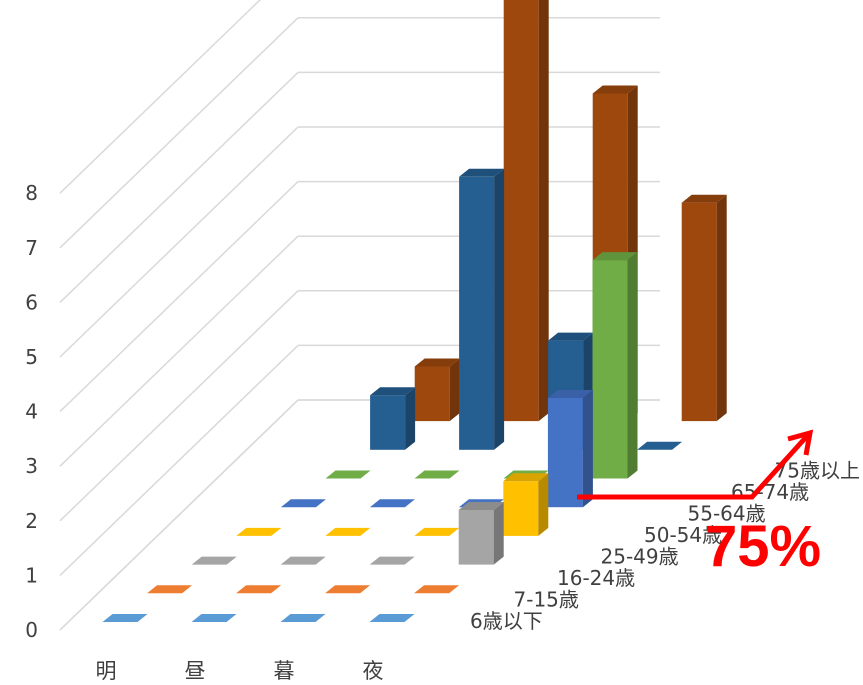 This screenshot has width=863, height=685. What do you see at coordinates (31, 466) in the screenshot?
I see `y-tick-label: 3` at bounding box center [31, 466].